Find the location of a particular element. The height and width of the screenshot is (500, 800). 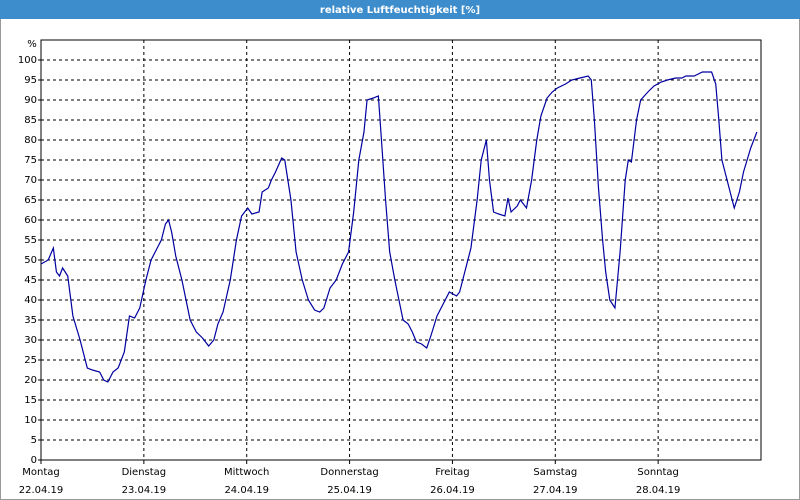

y-tick-label: 50 is located at coordinates (30, 260).